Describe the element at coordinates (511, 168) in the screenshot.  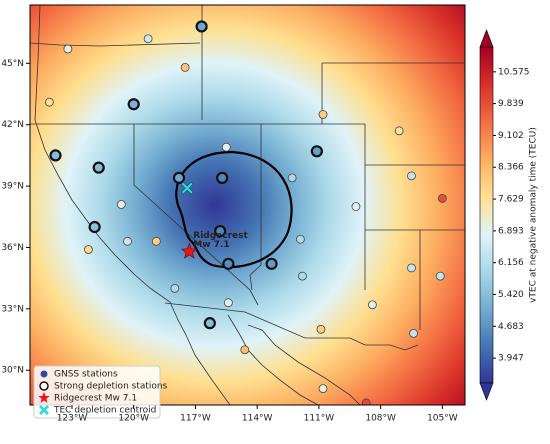
I see `colorbar-tick-label: 8.366` at that location.